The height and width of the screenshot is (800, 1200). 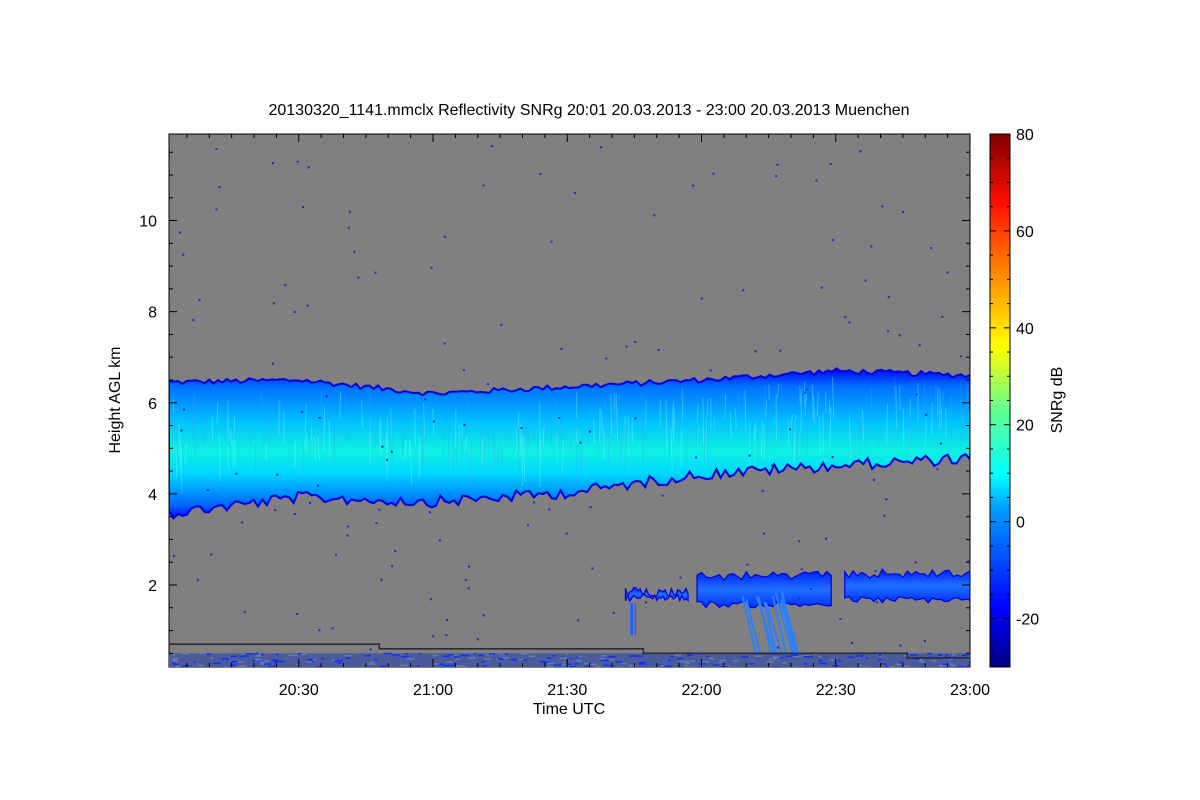 I want to click on y-tick-label: 4, so click(x=152, y=495).